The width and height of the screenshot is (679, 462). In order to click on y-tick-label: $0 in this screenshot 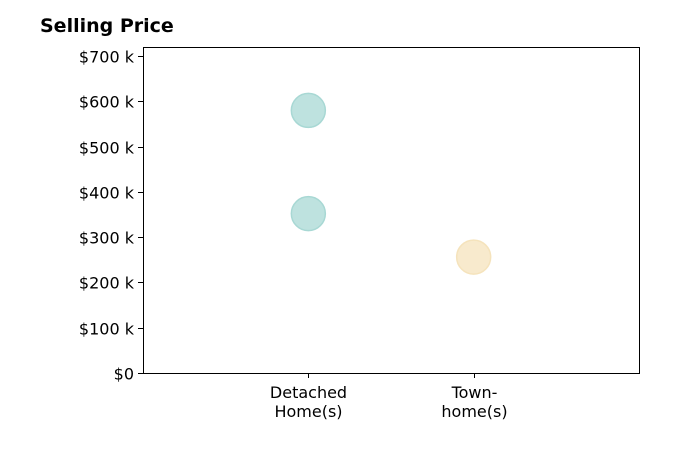, I will do `click(124, 374)`.